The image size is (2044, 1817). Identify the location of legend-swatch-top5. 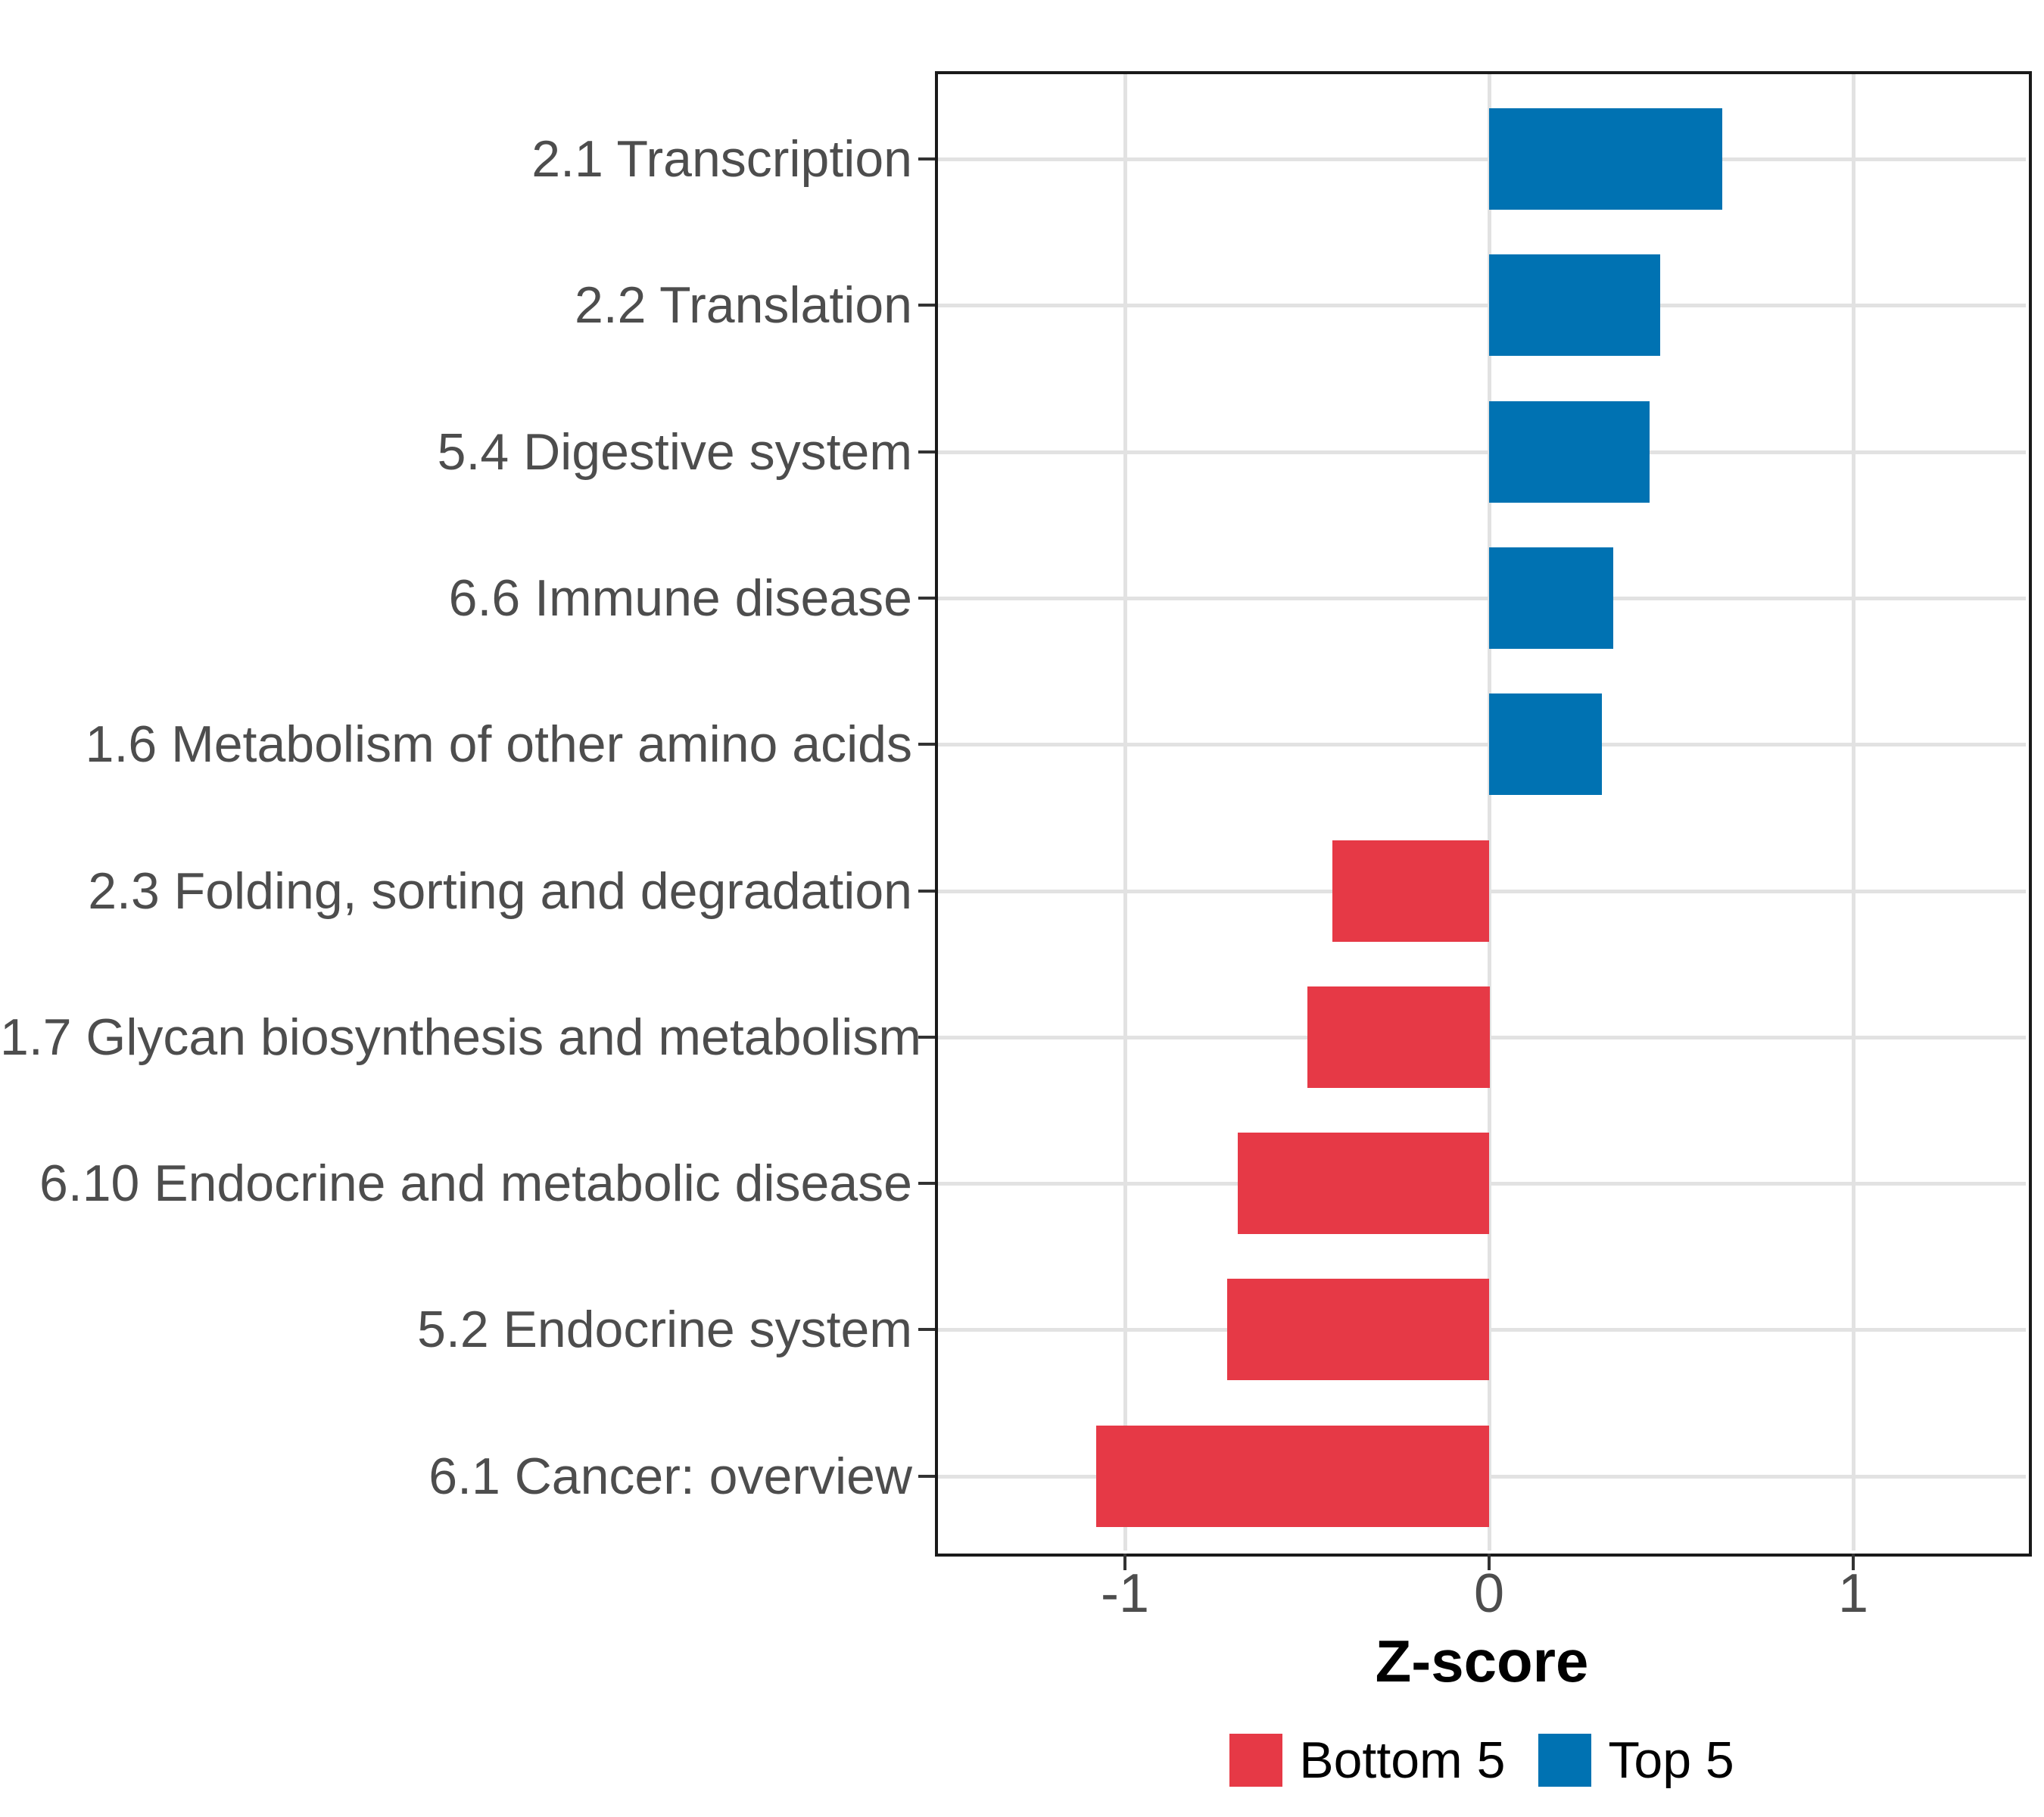
(1565, 1760).